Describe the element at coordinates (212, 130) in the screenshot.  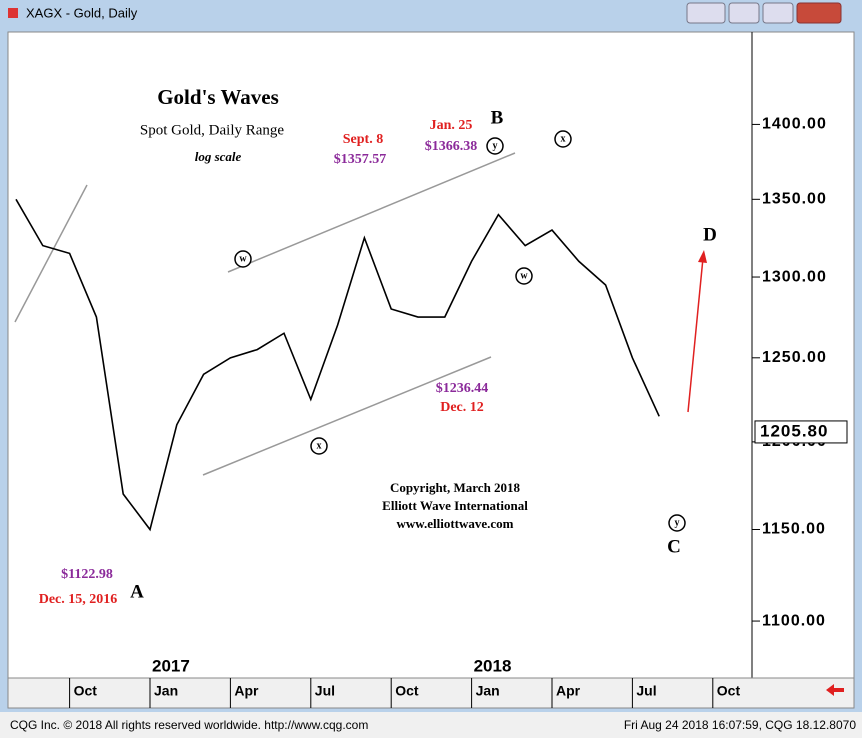
I see `chart-subtitle: Spot Gold, Daily Range` at that location.